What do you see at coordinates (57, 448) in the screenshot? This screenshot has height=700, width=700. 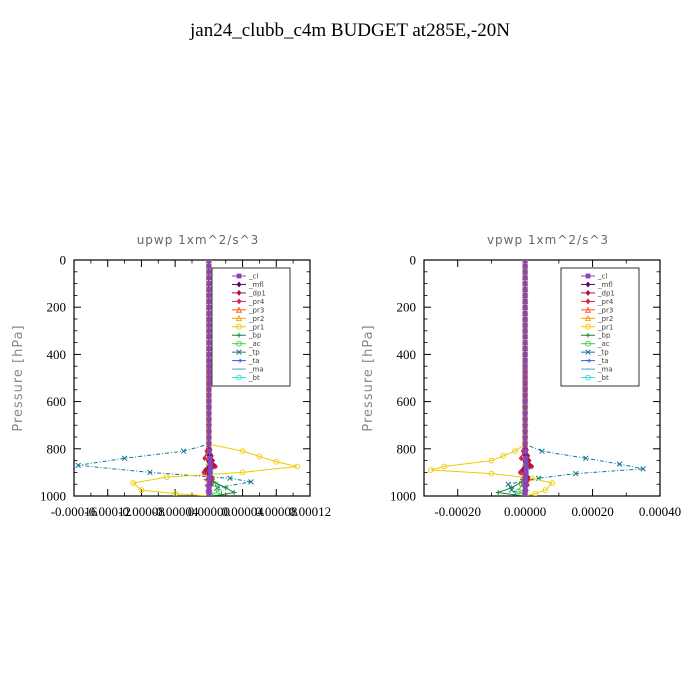 I see `y-tick-label: 800` at bounding box center [57, 448].